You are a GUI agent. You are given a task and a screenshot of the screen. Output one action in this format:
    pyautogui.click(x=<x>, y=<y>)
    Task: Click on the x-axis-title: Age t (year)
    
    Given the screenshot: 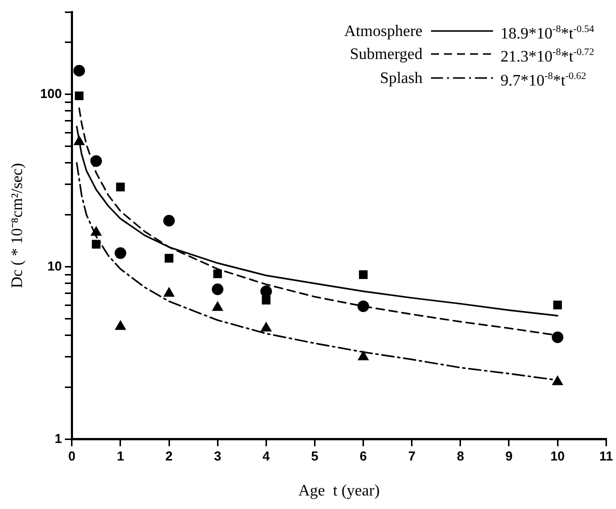 What is the action you would take?
    pyautogui.click(x=339, y=491)
    